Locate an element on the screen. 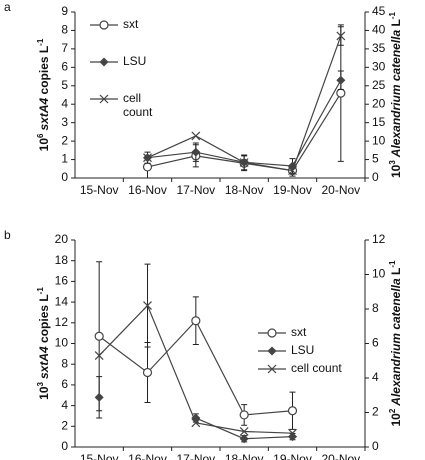 This screenshot has width=425, height=460. y-tick-label: 0 is located at coordinates (64, 446).